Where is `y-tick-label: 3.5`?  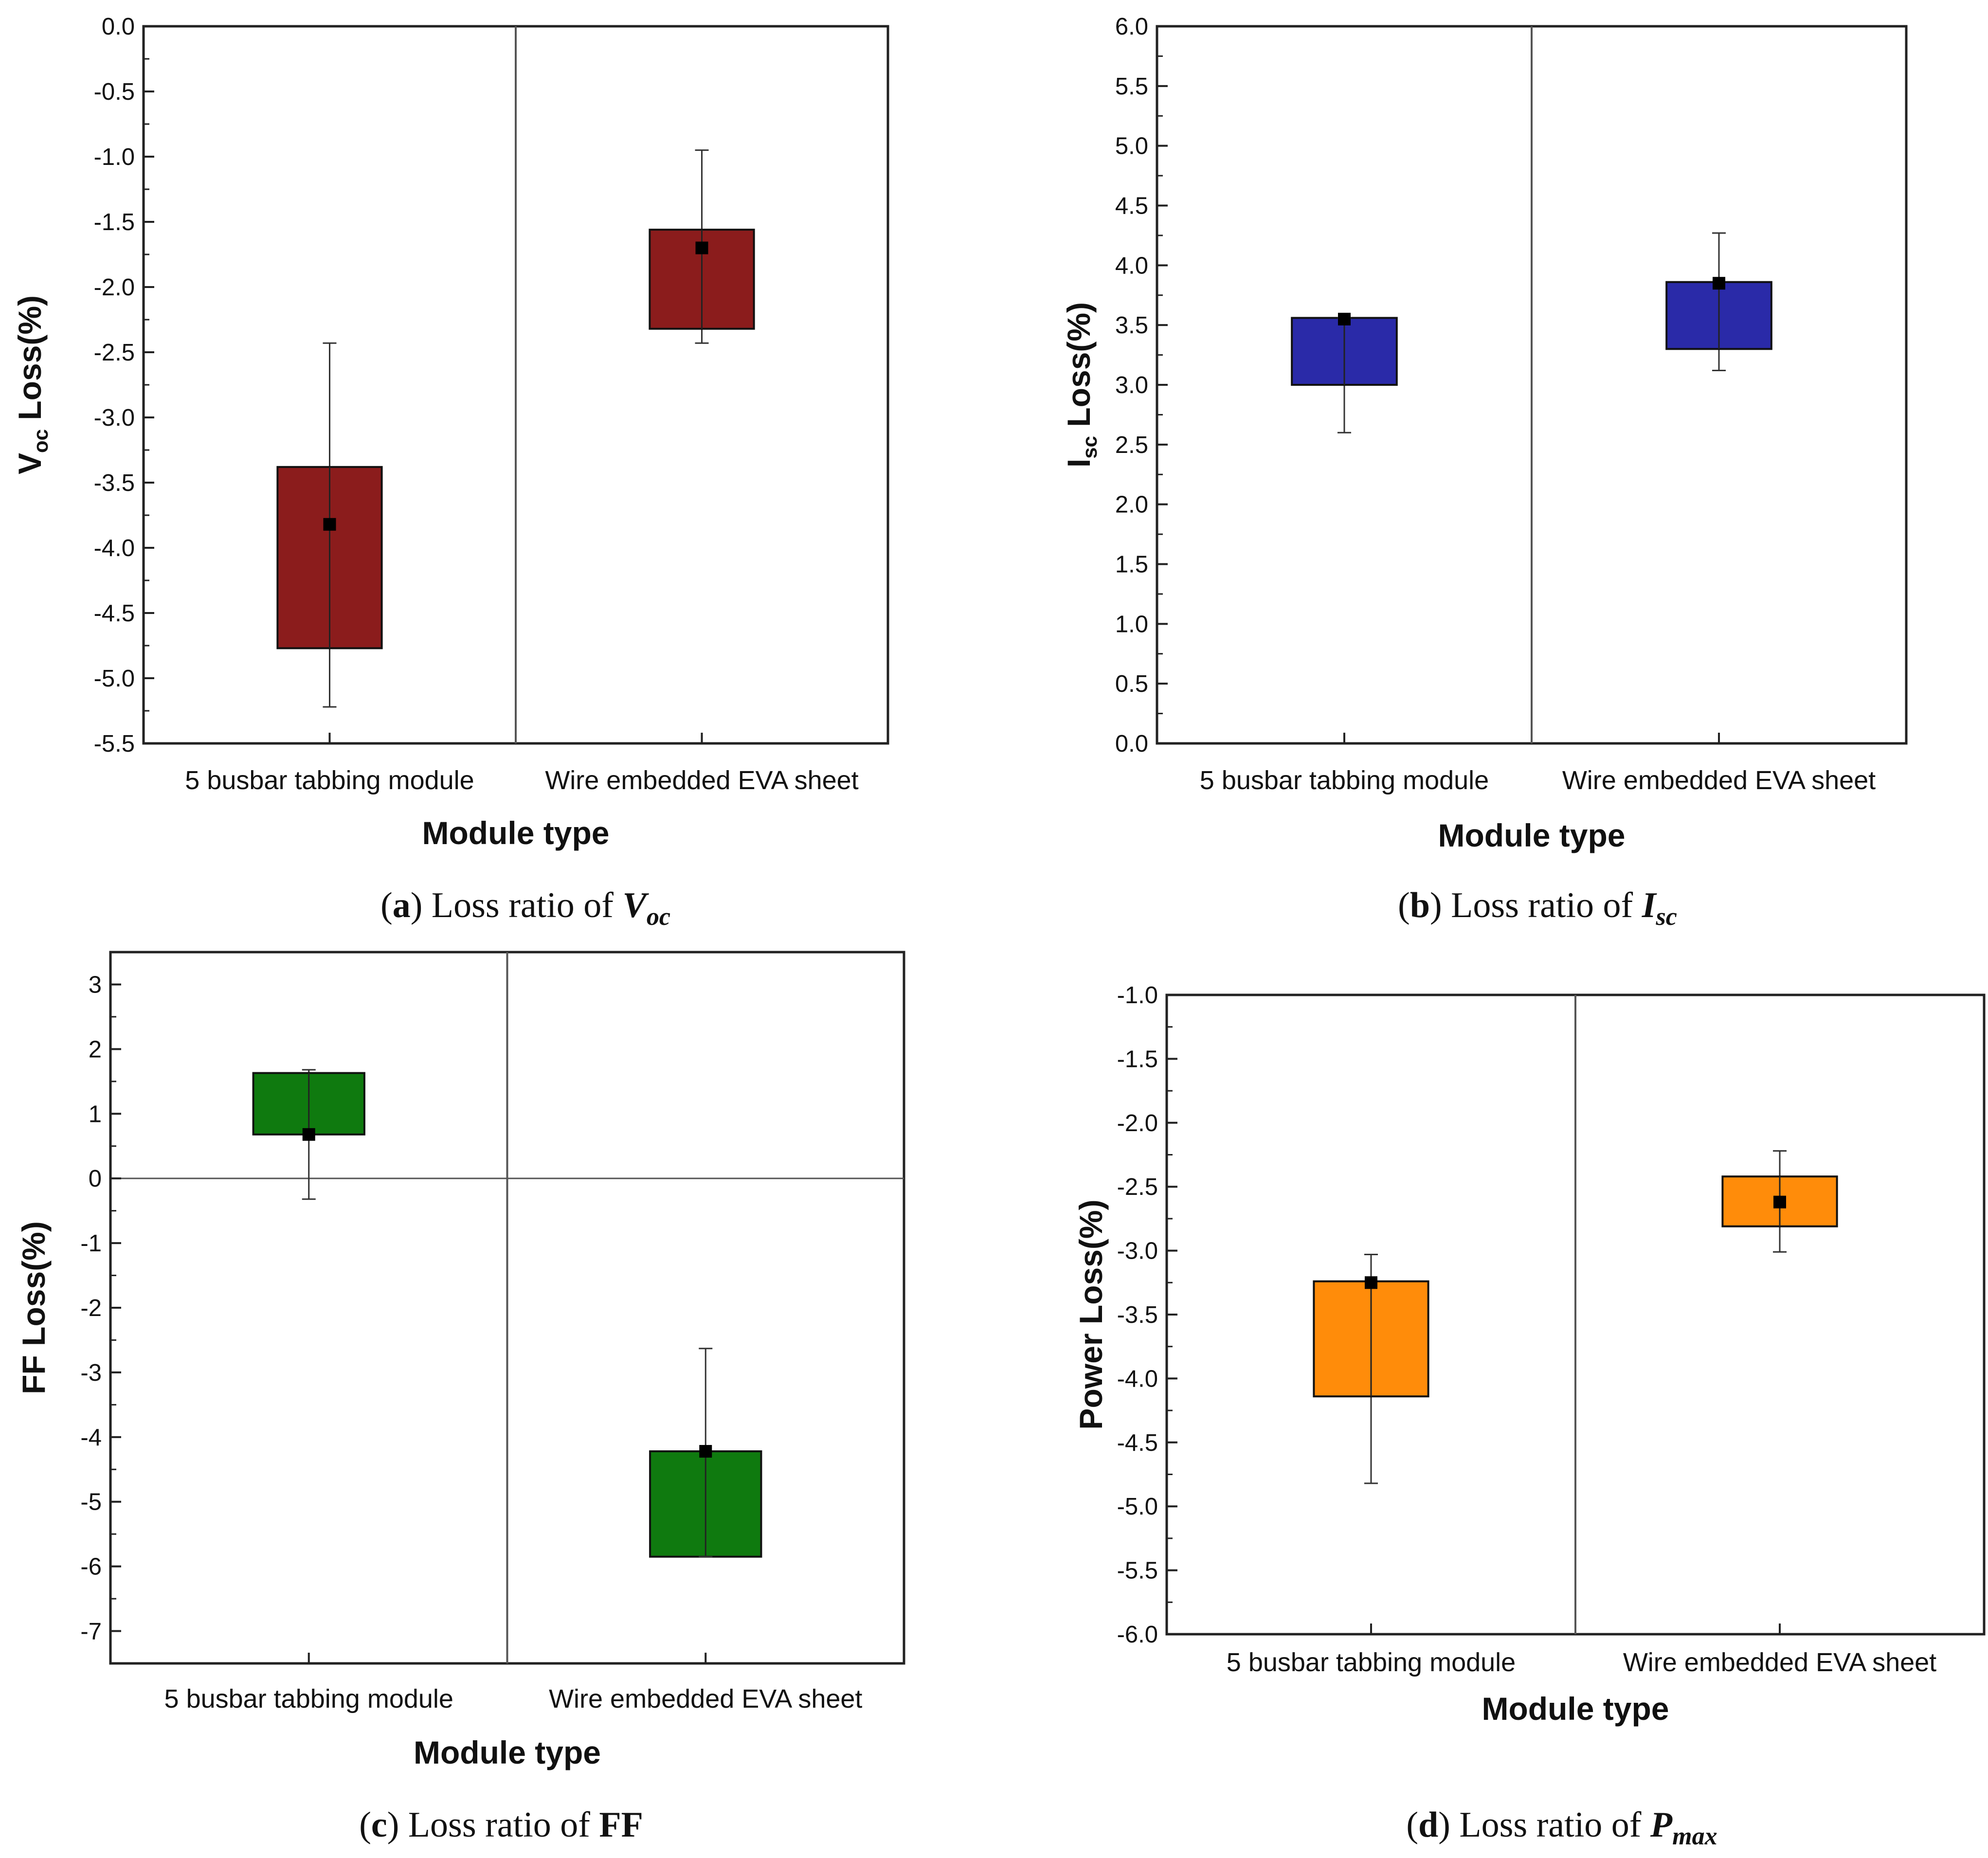
y-tick-label: 3.5 is located at coordinates (1131, 325).